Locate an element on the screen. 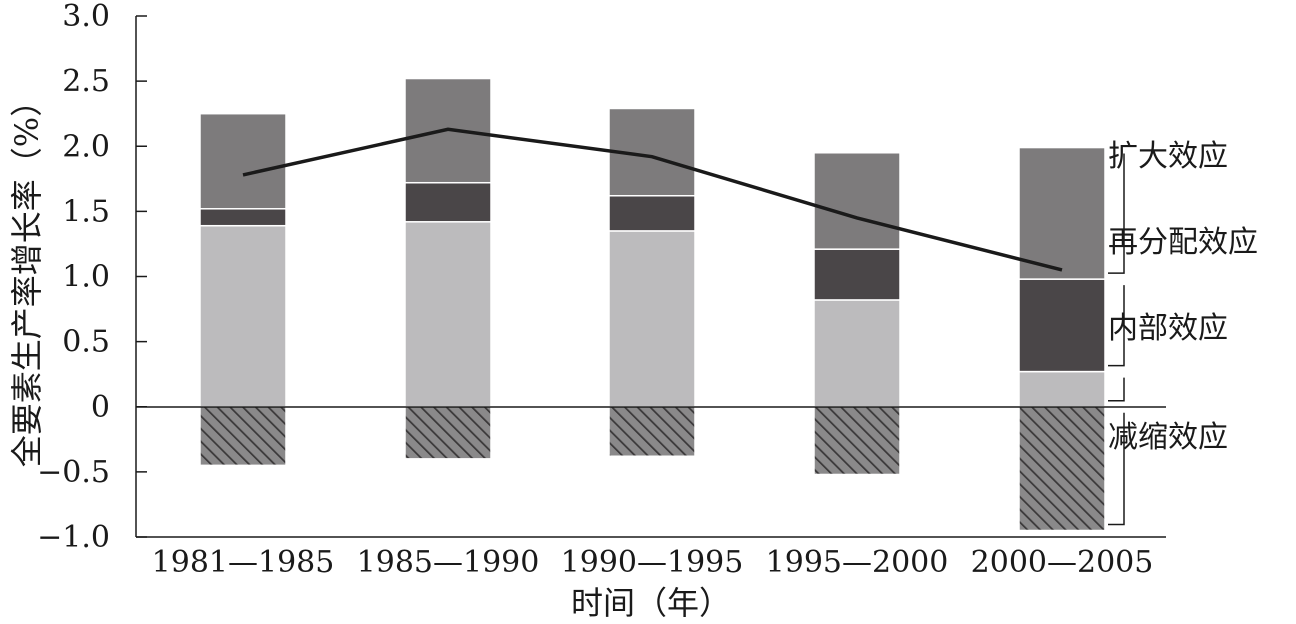 The image size is (1296, 624). y-tick-label: 2.5 is located at coordinates (86, 81).